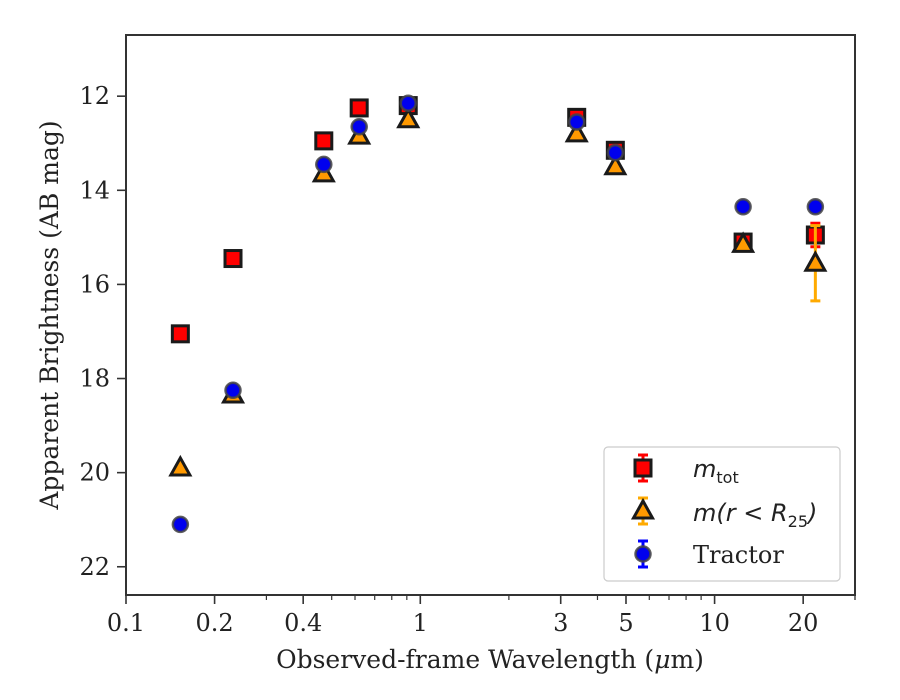 Image resolution: width=900 pixels, height=700 pixels. What do you see at coordinates (94, 567) in the screenshot?
I see `y-tick-label: 22` at bounding box center [94, 567].